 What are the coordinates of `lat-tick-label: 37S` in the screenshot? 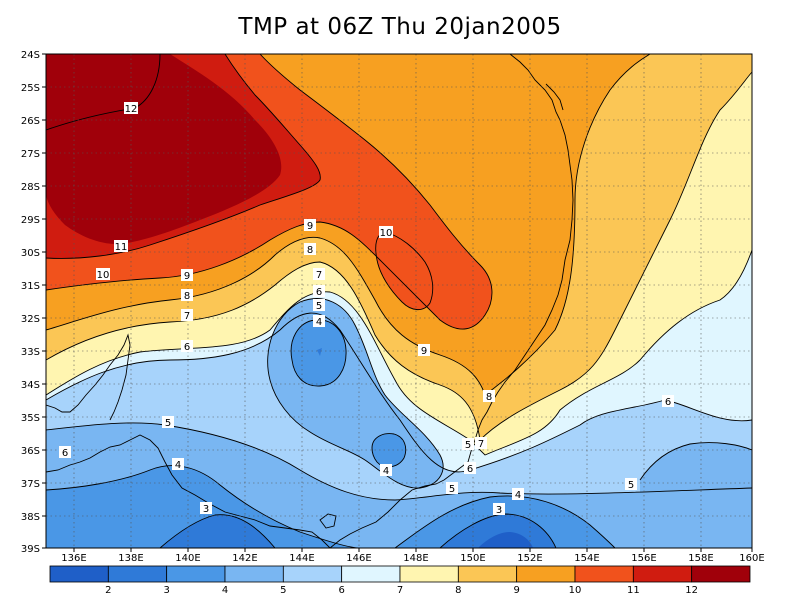 It's located at (30, 484).